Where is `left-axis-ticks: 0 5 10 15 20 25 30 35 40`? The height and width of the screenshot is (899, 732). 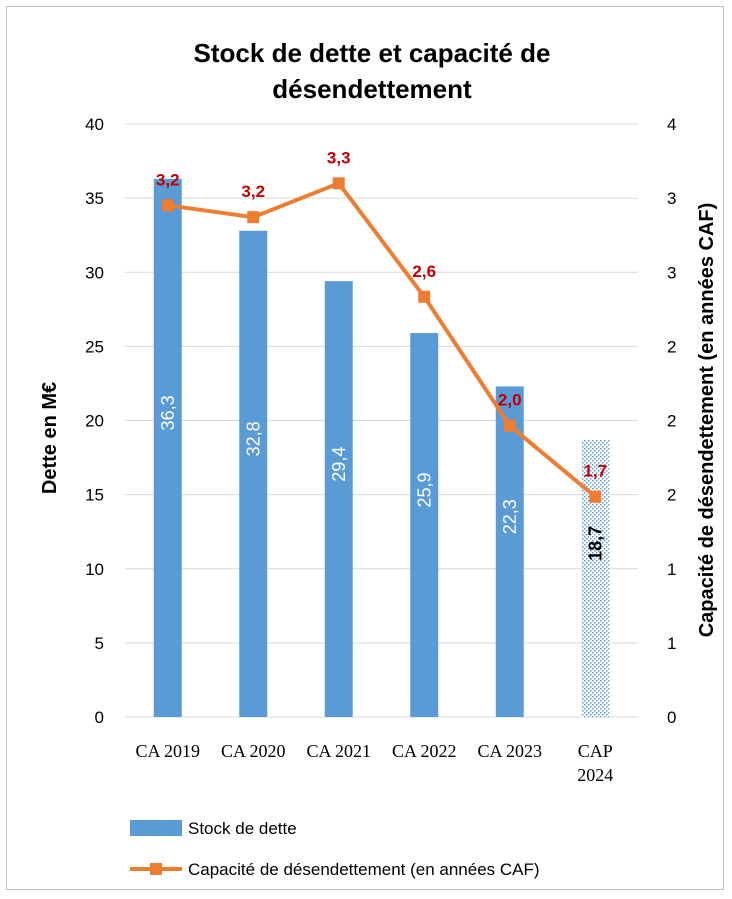
left-axis-ticks: 0 5 10 15 20 25 30 35 40 is located at coordinates (94, 421).